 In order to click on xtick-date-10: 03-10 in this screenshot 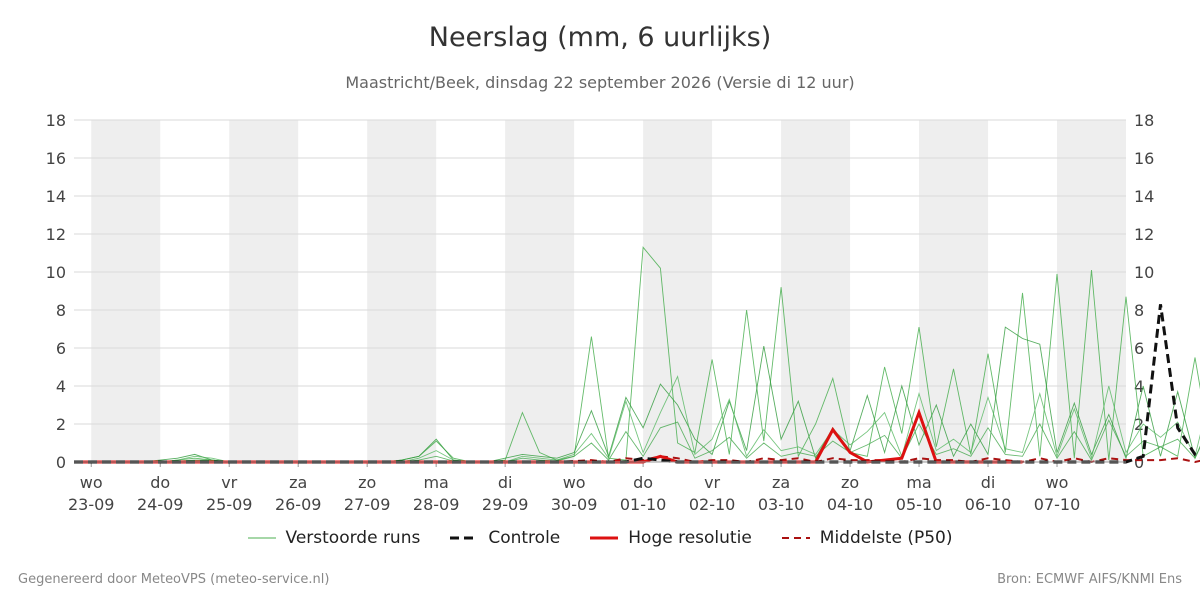, I will do `click(781, 504)`.